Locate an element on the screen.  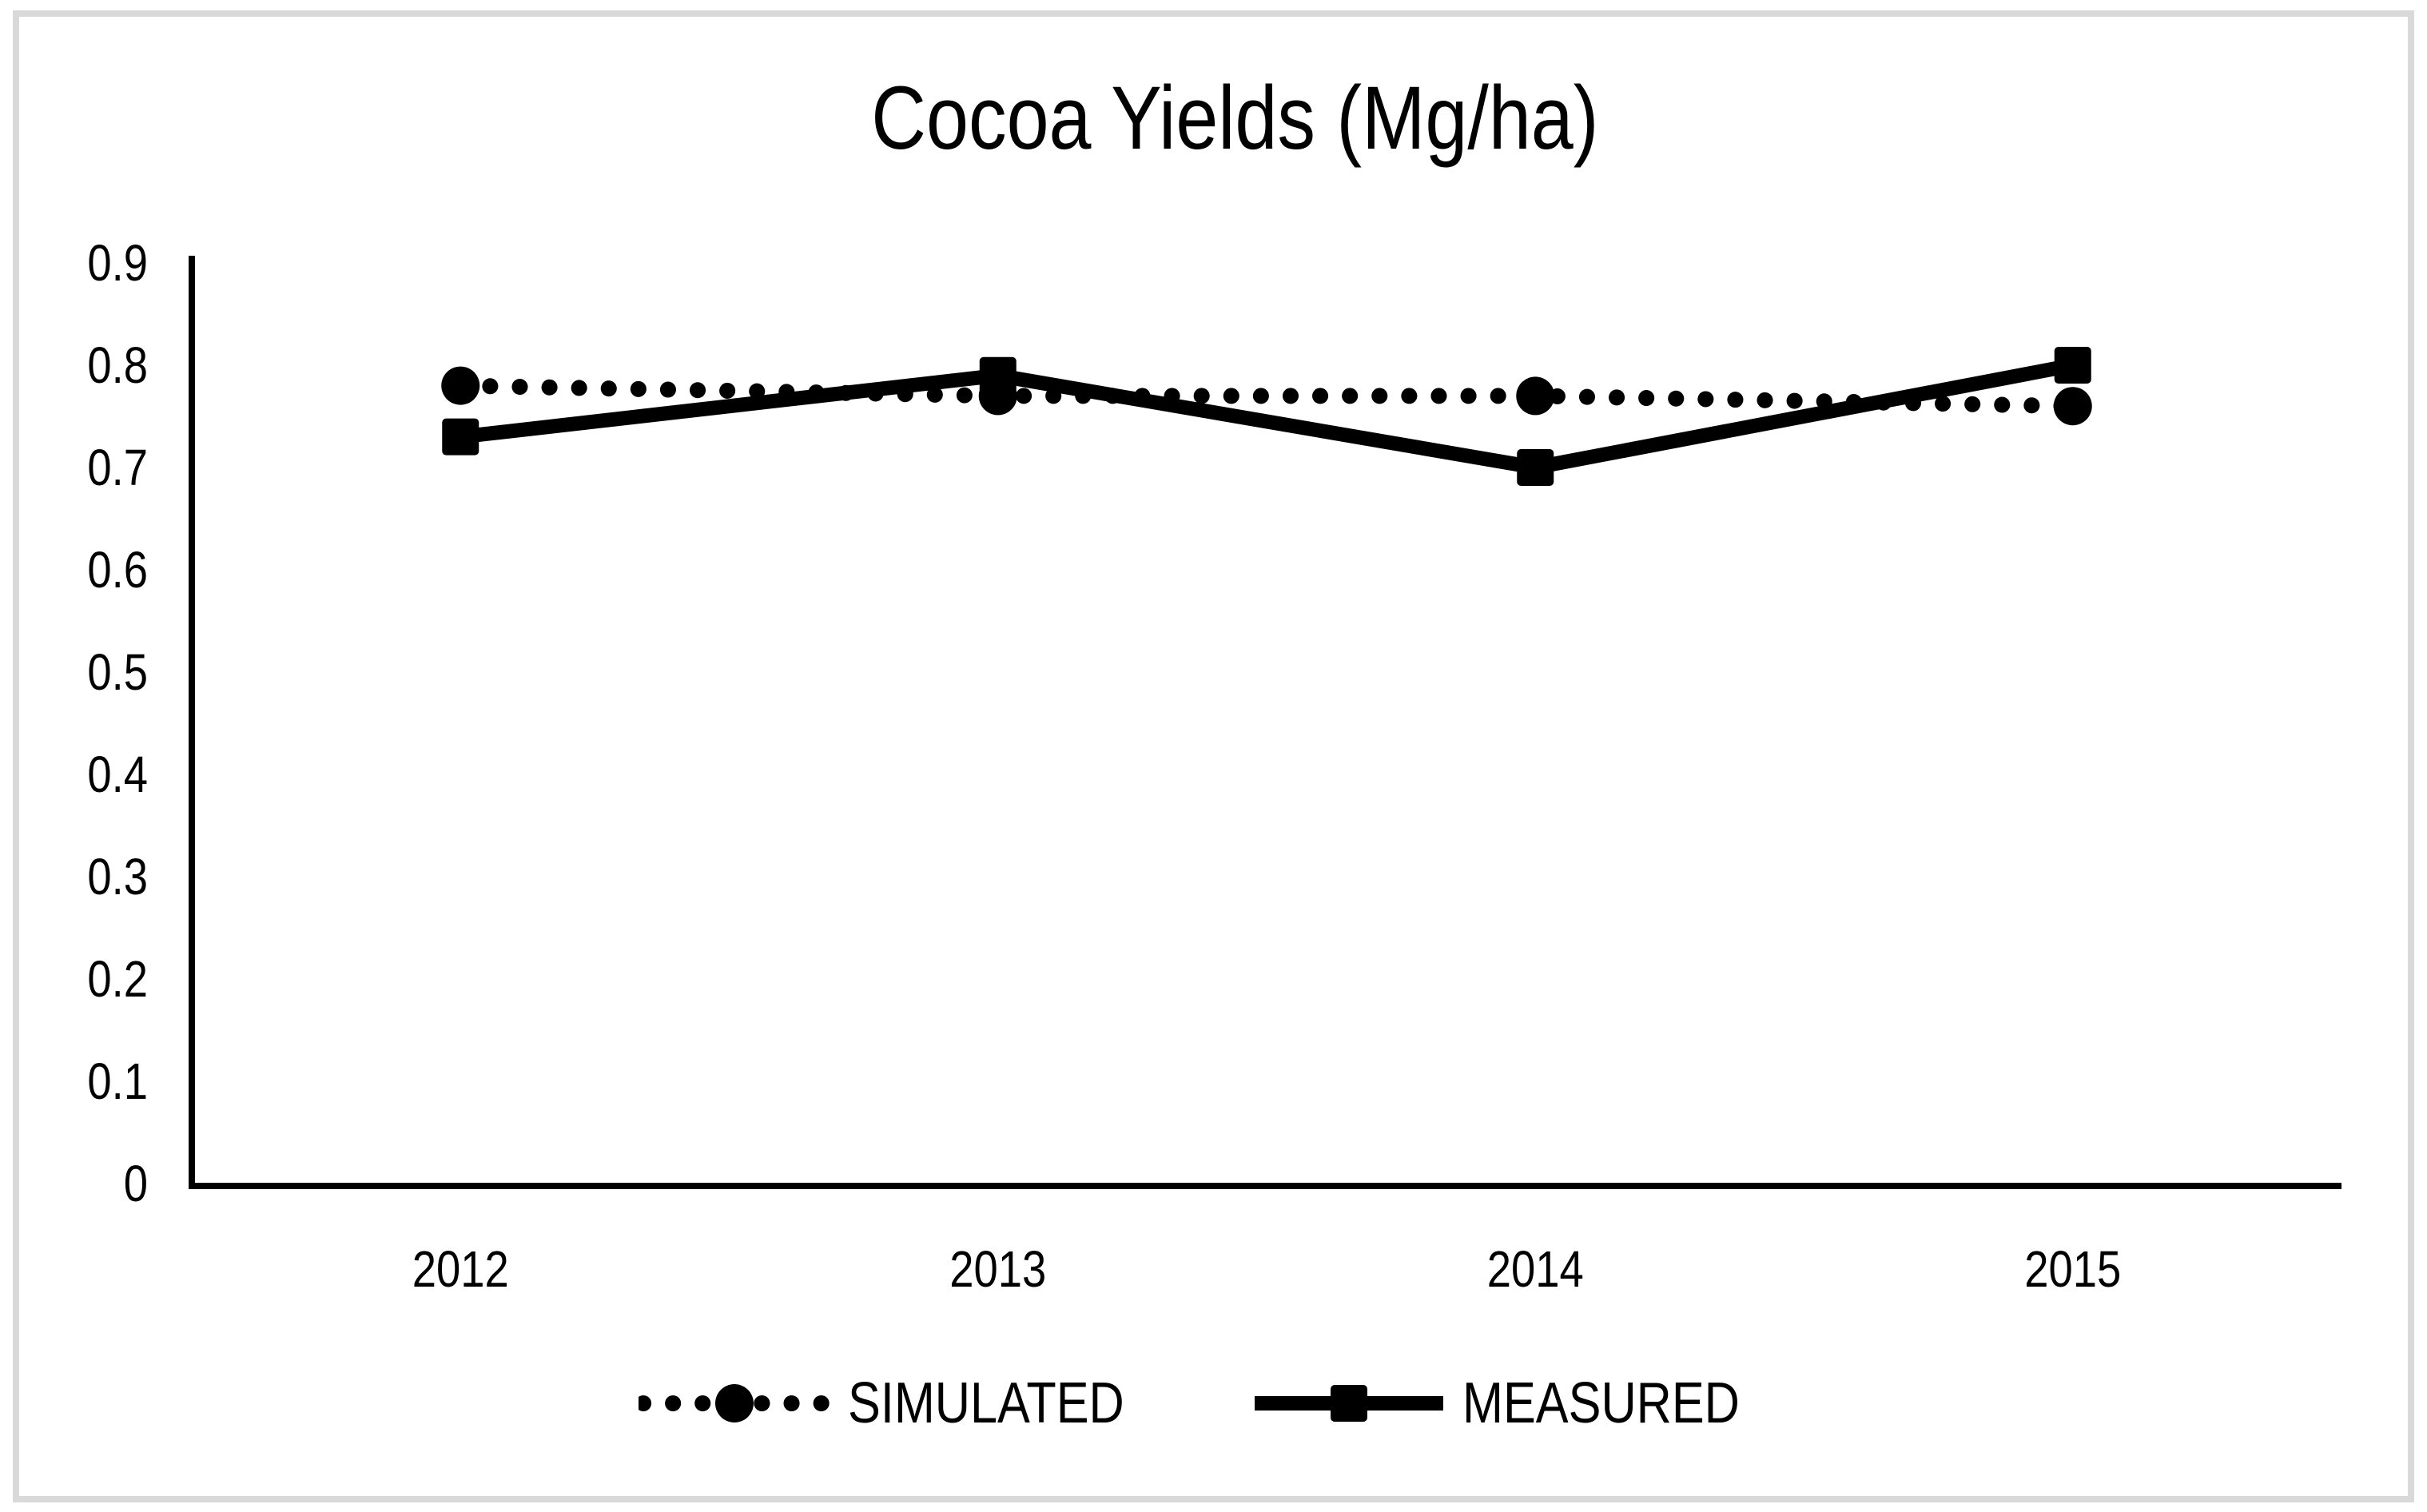
chart-title-text: Cocoa Yields (Mg/ha) is located at coordinates (1234, 118).